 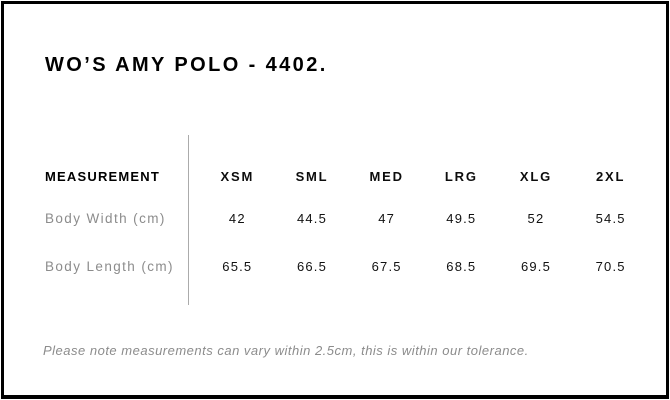 What do you see at coordinates (103, 176) in the screenshot?
I see `measurement-column-header: MEASUREMENT` at bounding box center [103, 176].